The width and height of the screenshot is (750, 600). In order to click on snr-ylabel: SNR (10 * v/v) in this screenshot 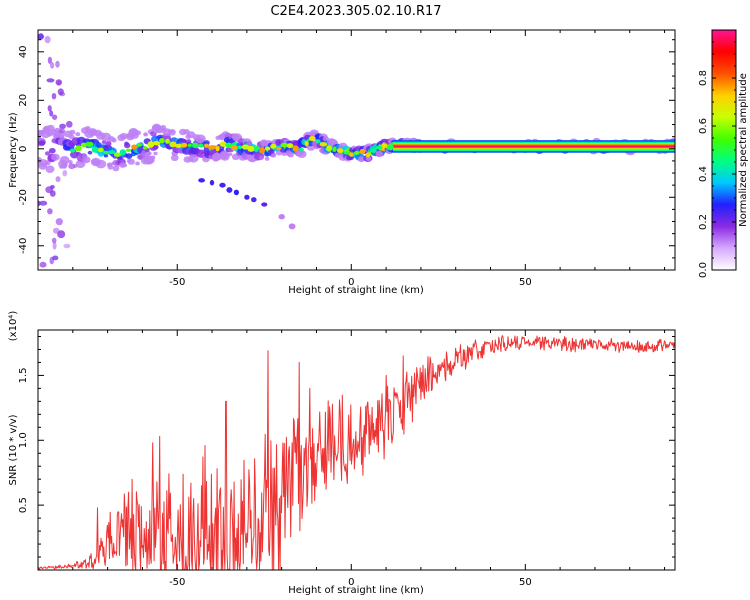, I will do `click(13, 449)`.